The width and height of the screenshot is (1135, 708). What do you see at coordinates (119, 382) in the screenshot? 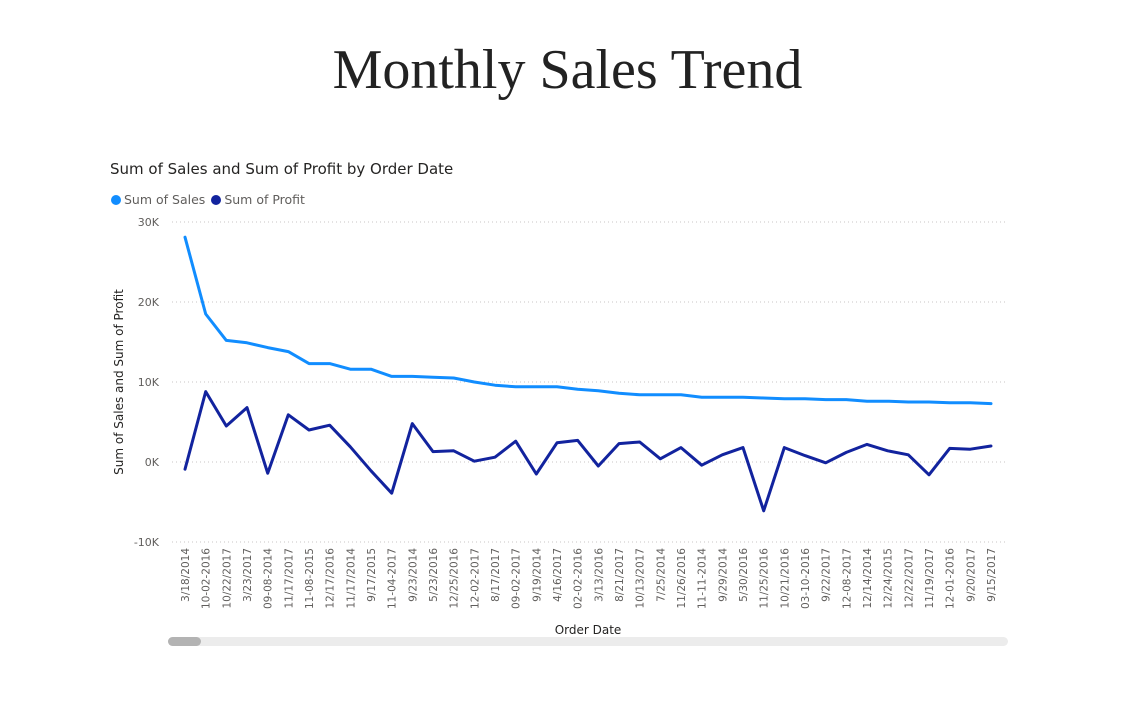
I see `y-axis-title: Sum of Sales and Sum of Profit` at bounding box center [119, 382].